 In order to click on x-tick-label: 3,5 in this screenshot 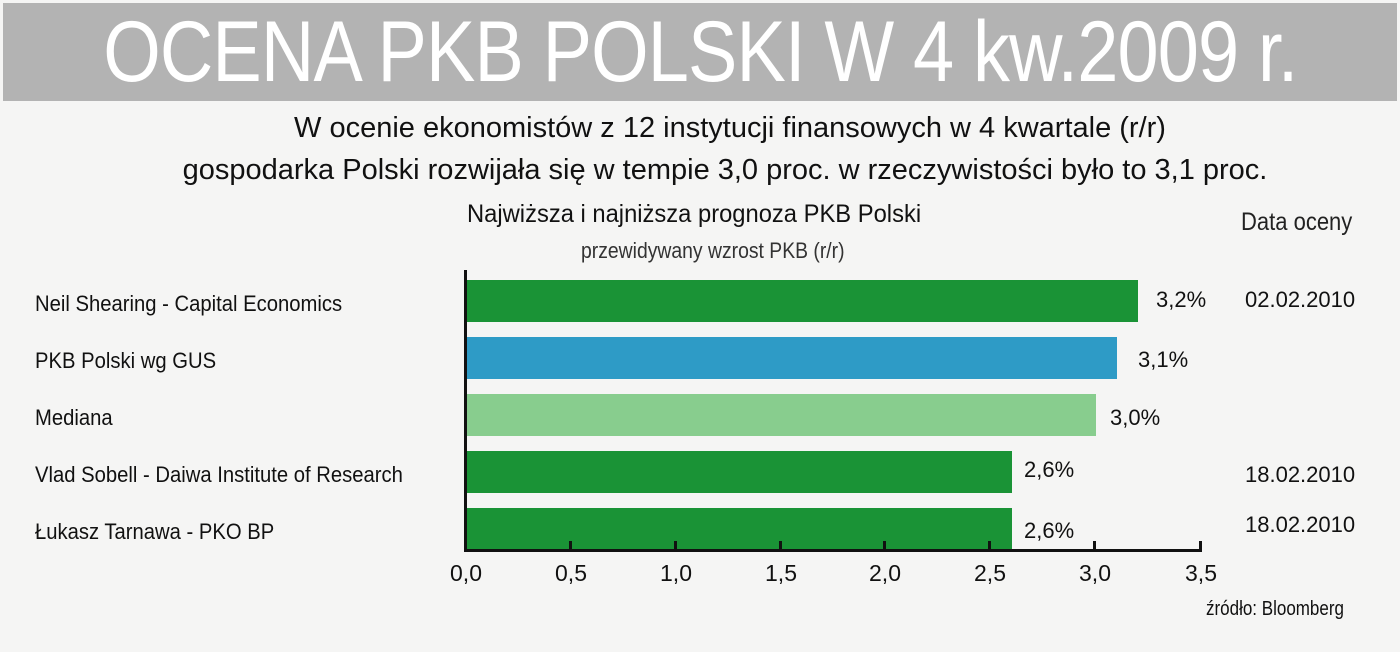, I will do `click(1201, 573)`.